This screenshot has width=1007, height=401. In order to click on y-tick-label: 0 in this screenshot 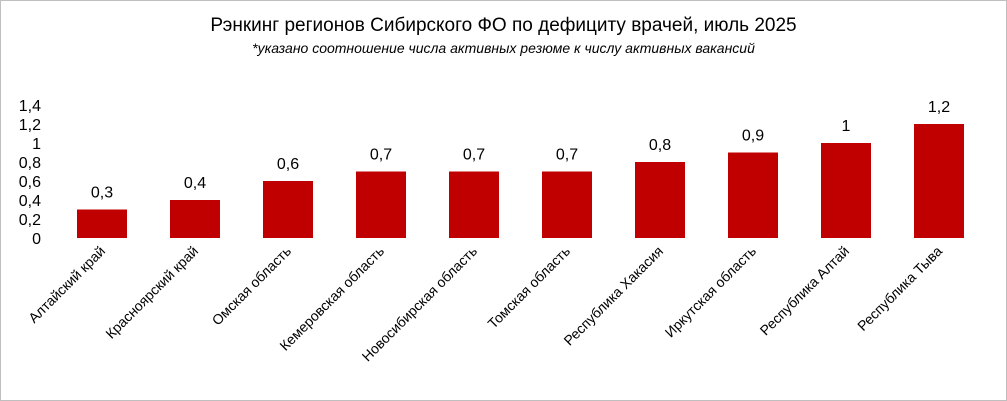, I will do `click(36, 239)`.